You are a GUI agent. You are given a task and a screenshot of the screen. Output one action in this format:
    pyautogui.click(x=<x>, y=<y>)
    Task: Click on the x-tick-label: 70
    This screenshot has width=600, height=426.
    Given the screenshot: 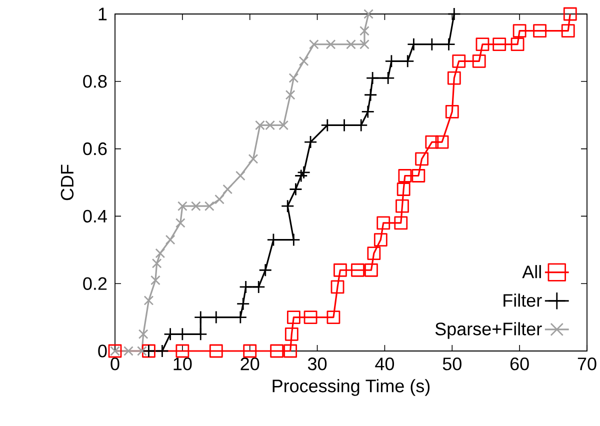 What is the action you would take?
    pyautogui.click(x=587, y=364)
    